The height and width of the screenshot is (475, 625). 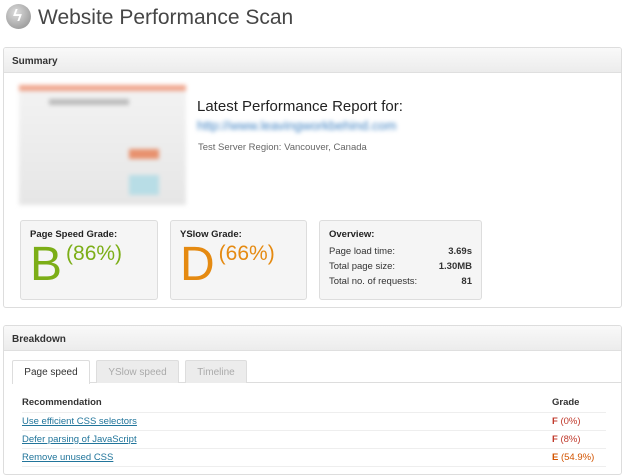 What do you see at coordinates (94, 253) in the screenshot?
I see `page-speed-percent: (86%)` at bounding box center [94, 253].